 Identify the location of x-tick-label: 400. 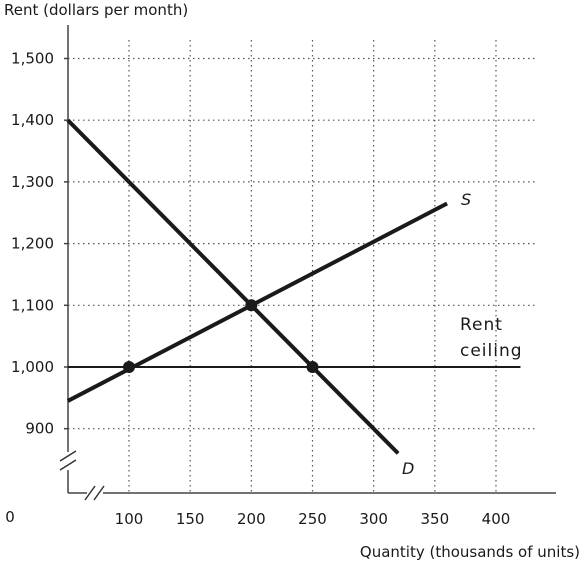
(496, 519).